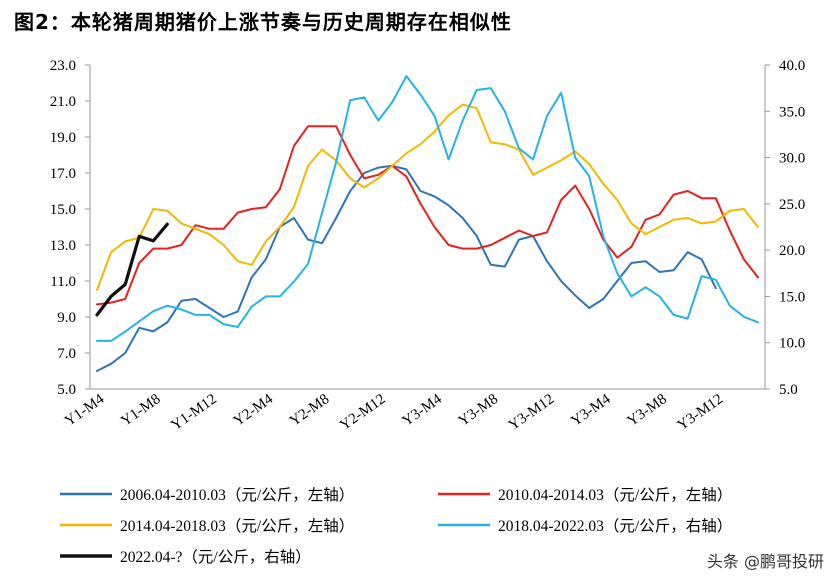 The height and width of the screenshot is (580, 838). What do you see at coordinates (215, 557) in the screenshot?
I see `legend-label: 2022.04-?（元/公斤，右轴）` at bounding box center [215, 557].